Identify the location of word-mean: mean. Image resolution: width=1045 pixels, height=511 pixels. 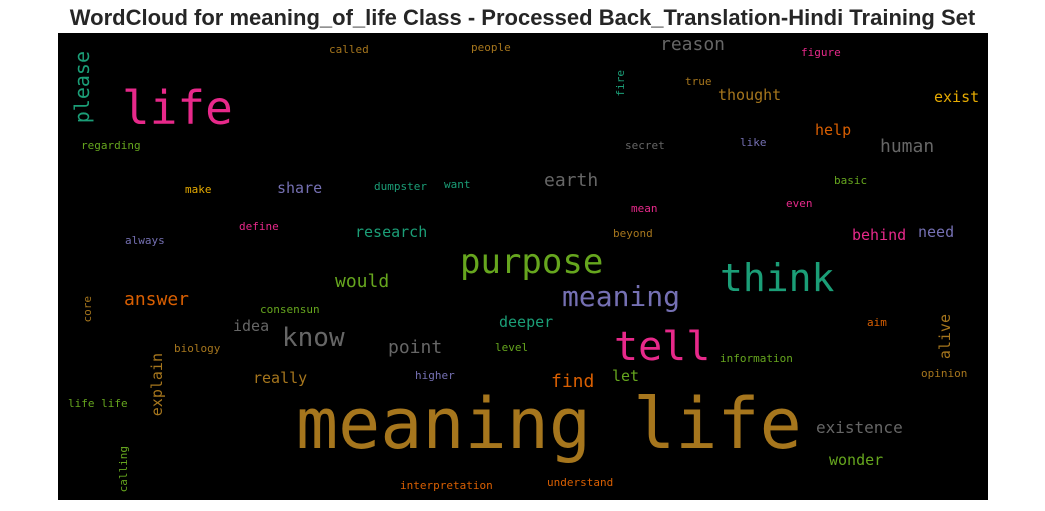
(644, 208).